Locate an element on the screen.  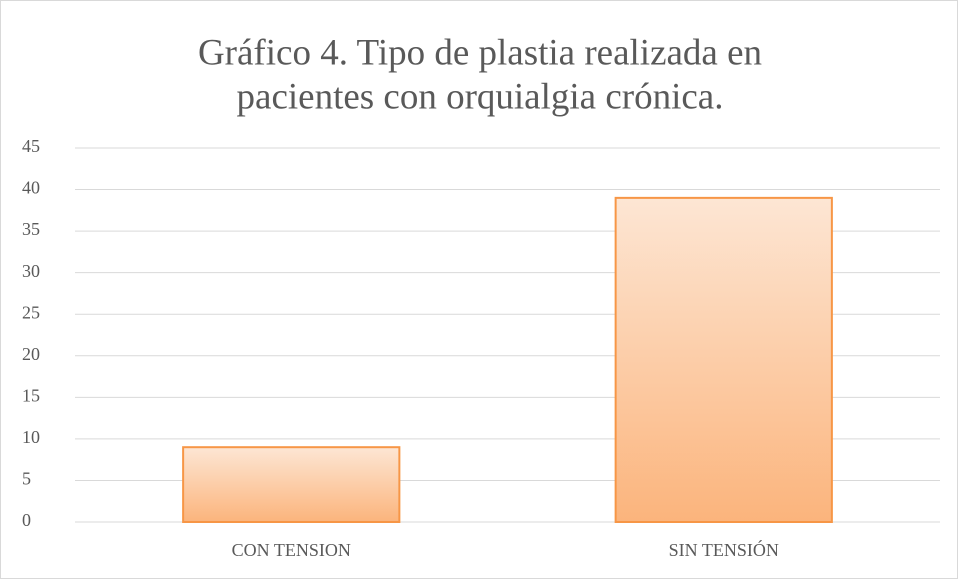
y-tick-label: 25 is located at coordinates (31, 312).